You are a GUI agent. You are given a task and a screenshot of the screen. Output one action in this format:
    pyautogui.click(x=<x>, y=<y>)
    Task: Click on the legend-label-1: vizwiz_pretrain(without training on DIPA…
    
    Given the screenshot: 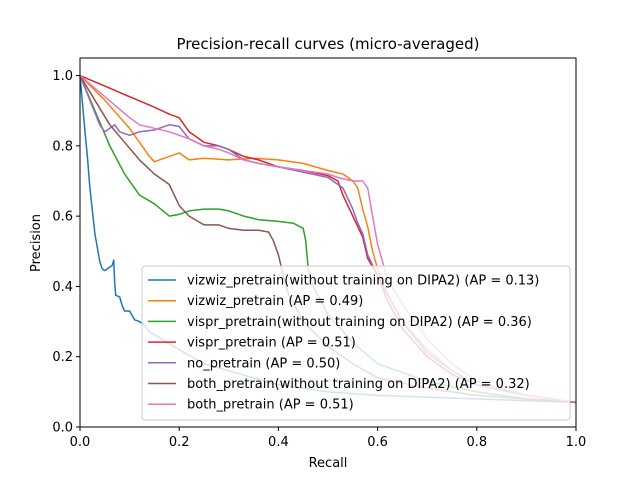 What is the action you would take?
    pyautogui.click(x=363, y=281)
    